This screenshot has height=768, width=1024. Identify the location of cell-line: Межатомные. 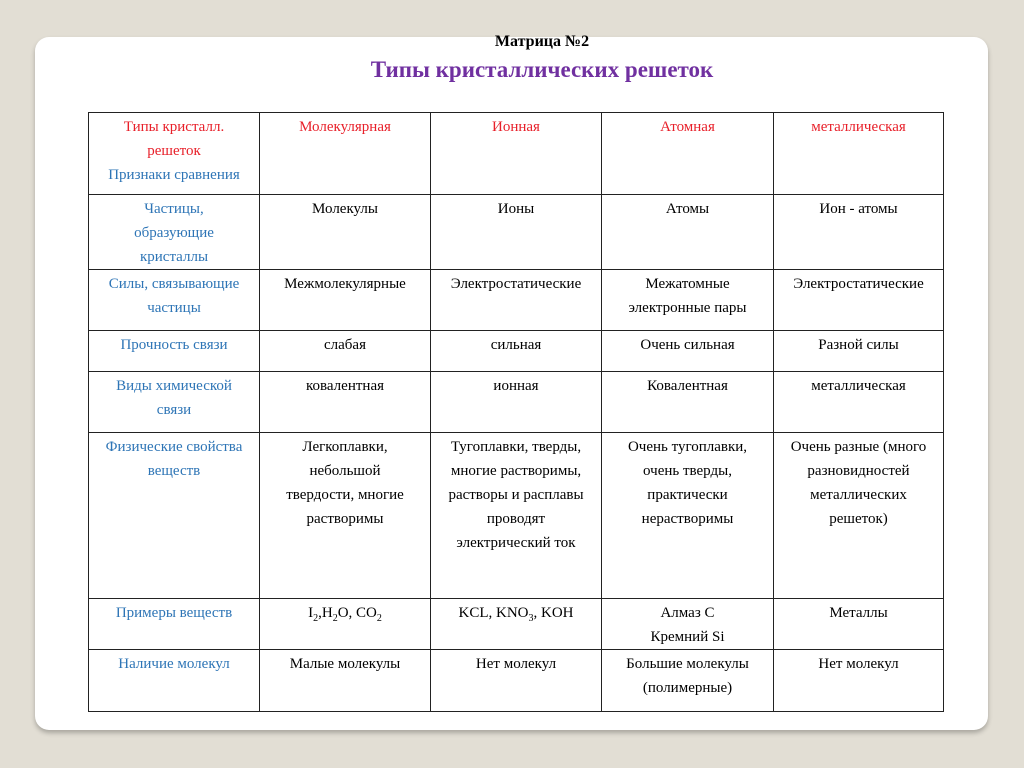
(687, 284).